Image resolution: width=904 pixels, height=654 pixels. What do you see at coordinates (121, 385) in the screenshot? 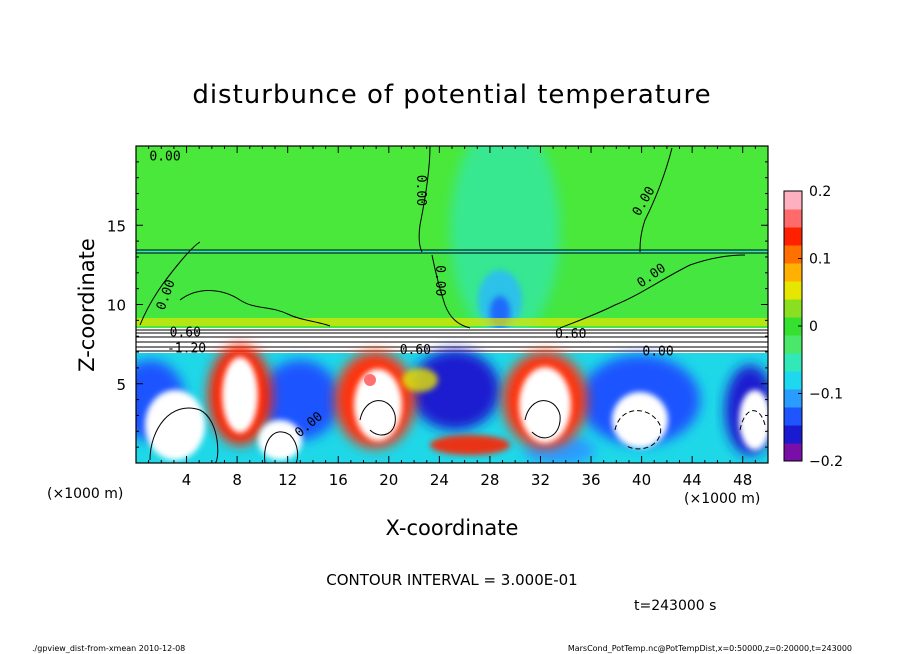
I see `y-tick-label: 5` at bounding box center [121, 385].